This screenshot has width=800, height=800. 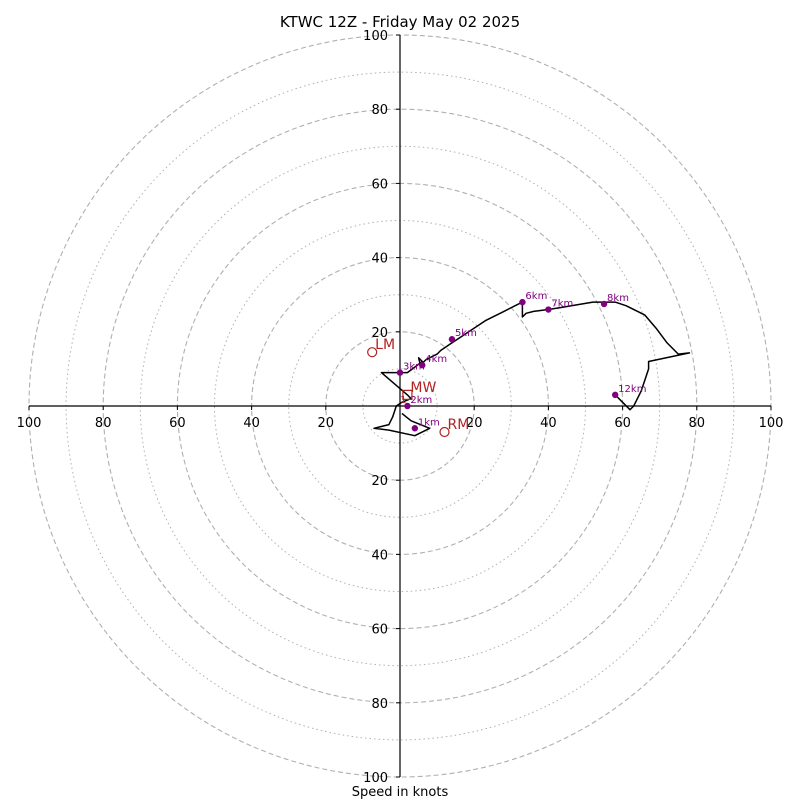 What do you see at coordinates (618, 298) in the screenshot?
I see `level-label: 8km` at bounding box center [618, 298].